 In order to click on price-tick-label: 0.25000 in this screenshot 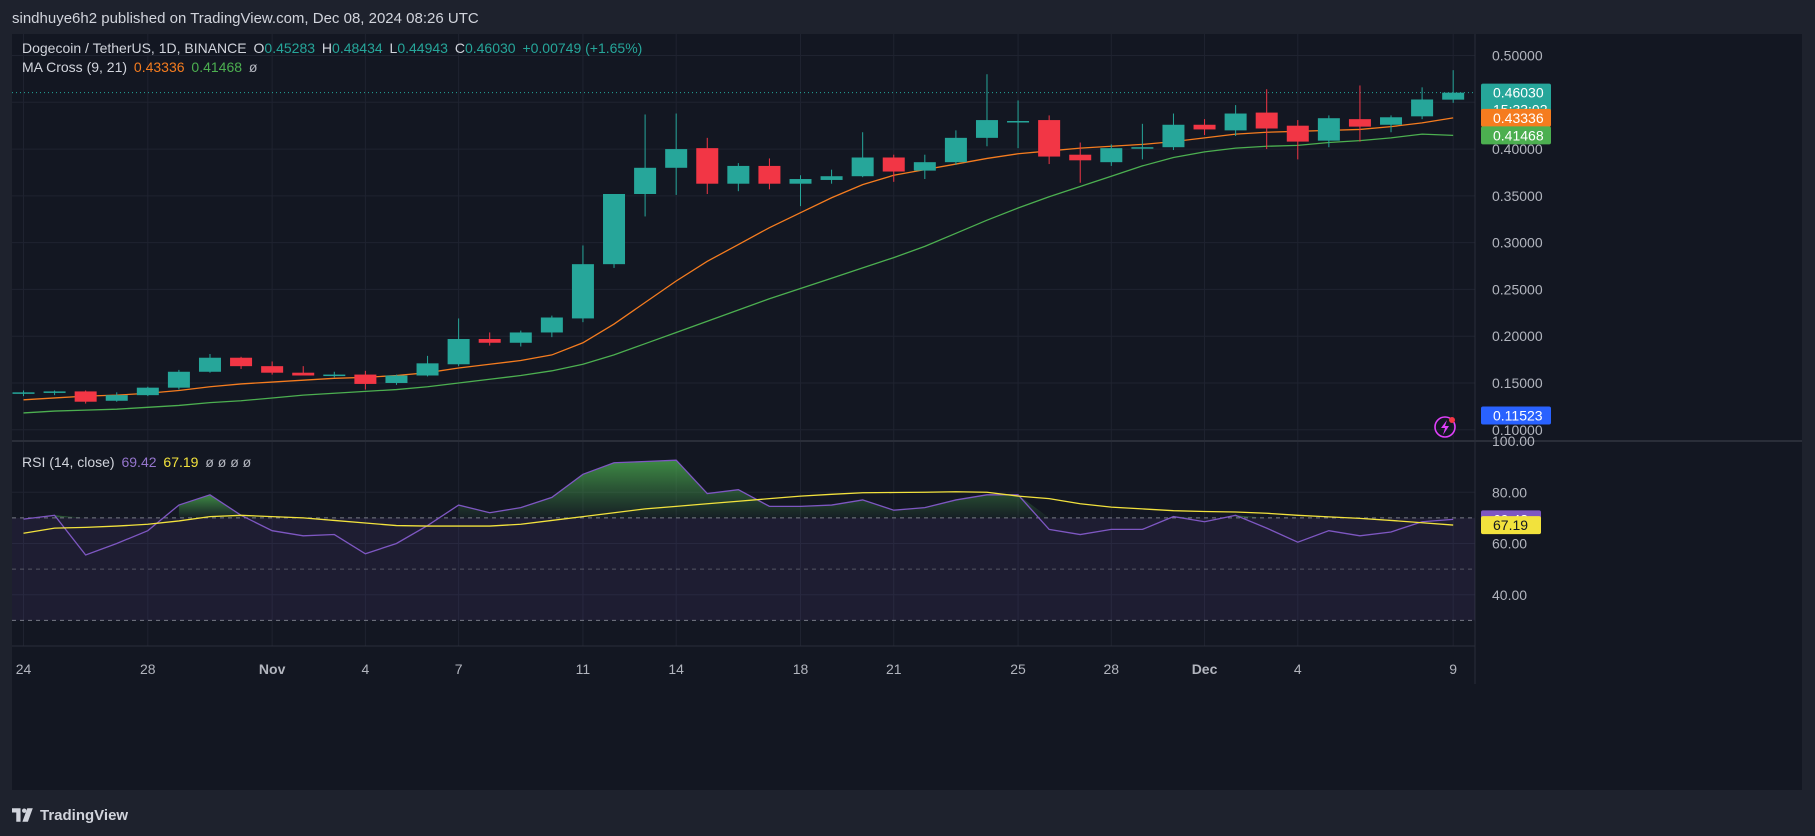, I will do `click(1517, 289)`.